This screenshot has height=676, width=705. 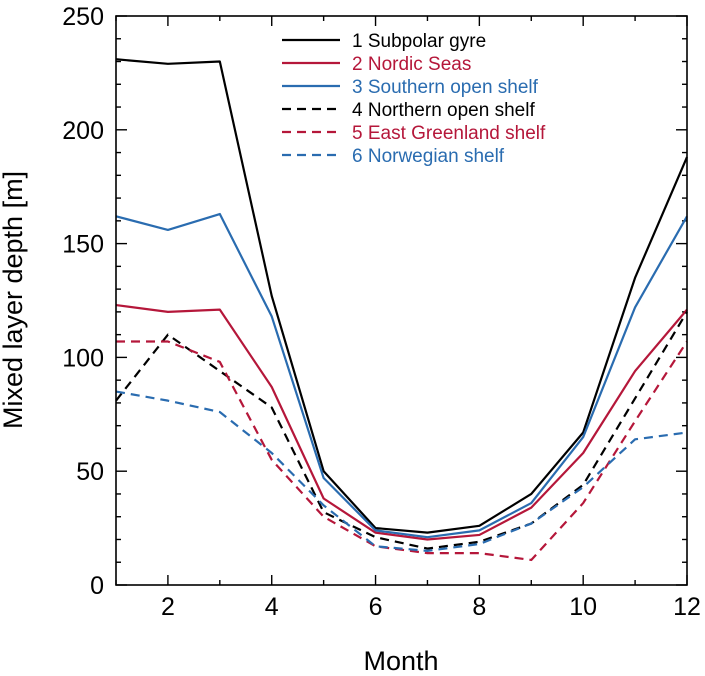 What do you see at coordinates (83, 131) in the screenshot?
I see `y-tick-label: 200` at bounding box center [83, 131].